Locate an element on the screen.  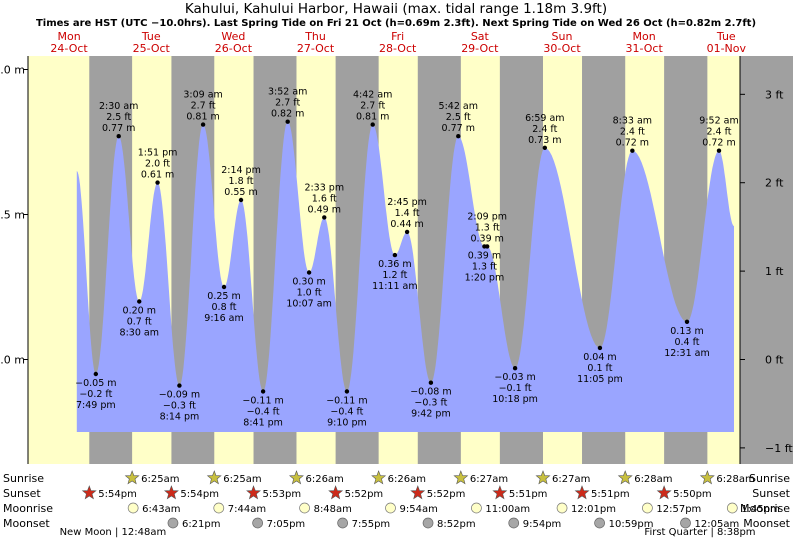
moonset-time: 12:05am is located at coordinates (717, 524).